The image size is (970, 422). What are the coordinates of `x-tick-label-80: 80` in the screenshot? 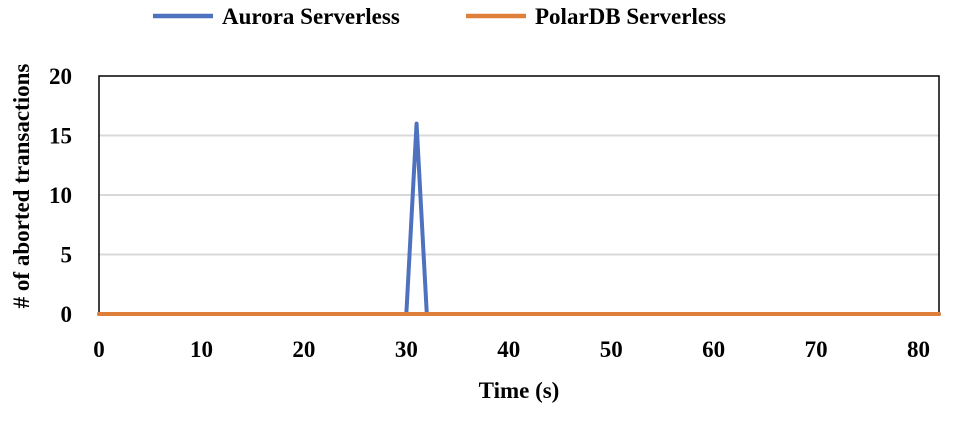 It's located at (918, 349).